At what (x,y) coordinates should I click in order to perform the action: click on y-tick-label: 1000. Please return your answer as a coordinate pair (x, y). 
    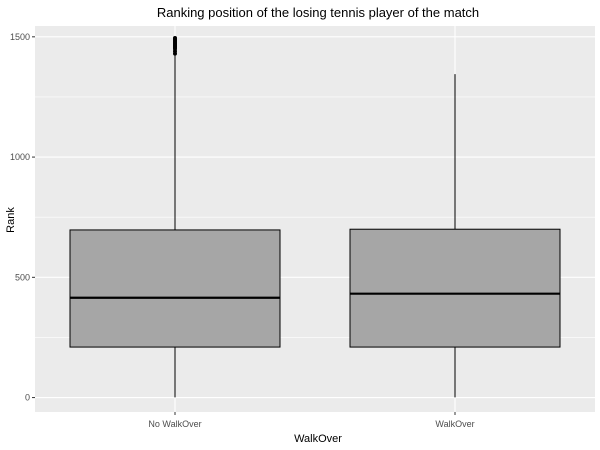
    Looking at the image, I should click on (20, 157).